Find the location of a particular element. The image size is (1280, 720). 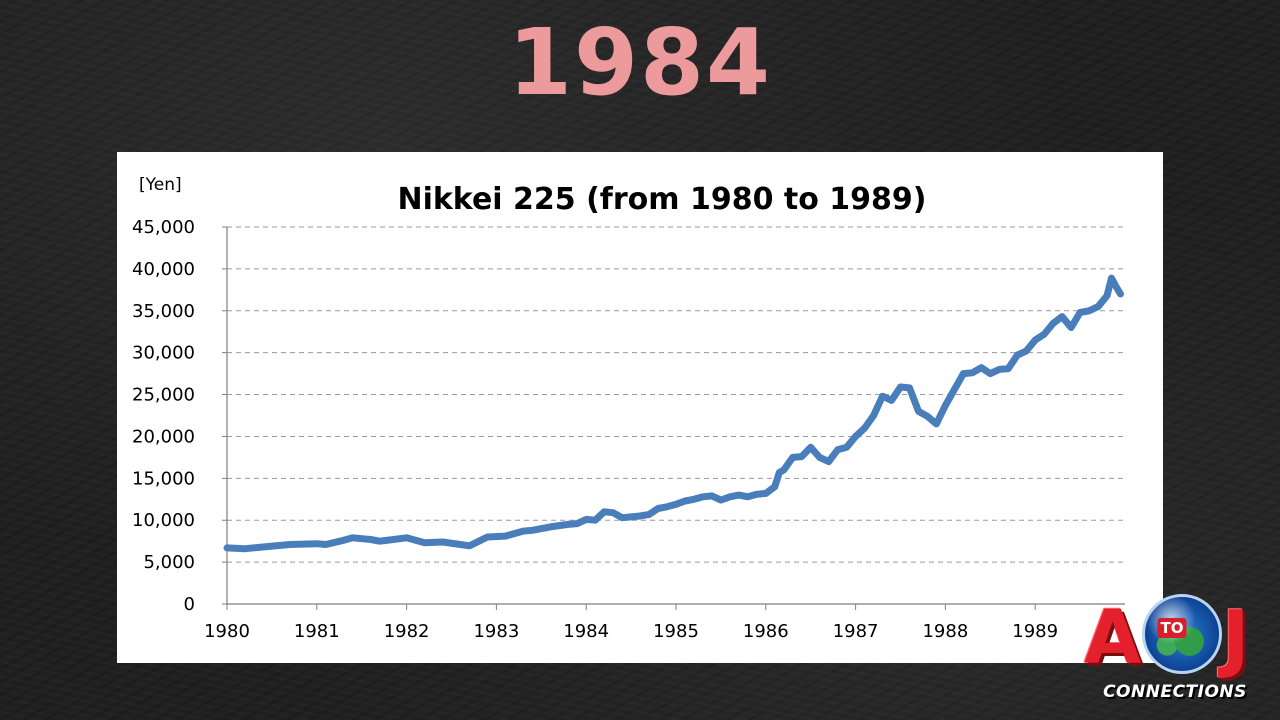

a-to-j-connections-logo: A TO J CONNECTIONS is located at coordinates (1167, 648).